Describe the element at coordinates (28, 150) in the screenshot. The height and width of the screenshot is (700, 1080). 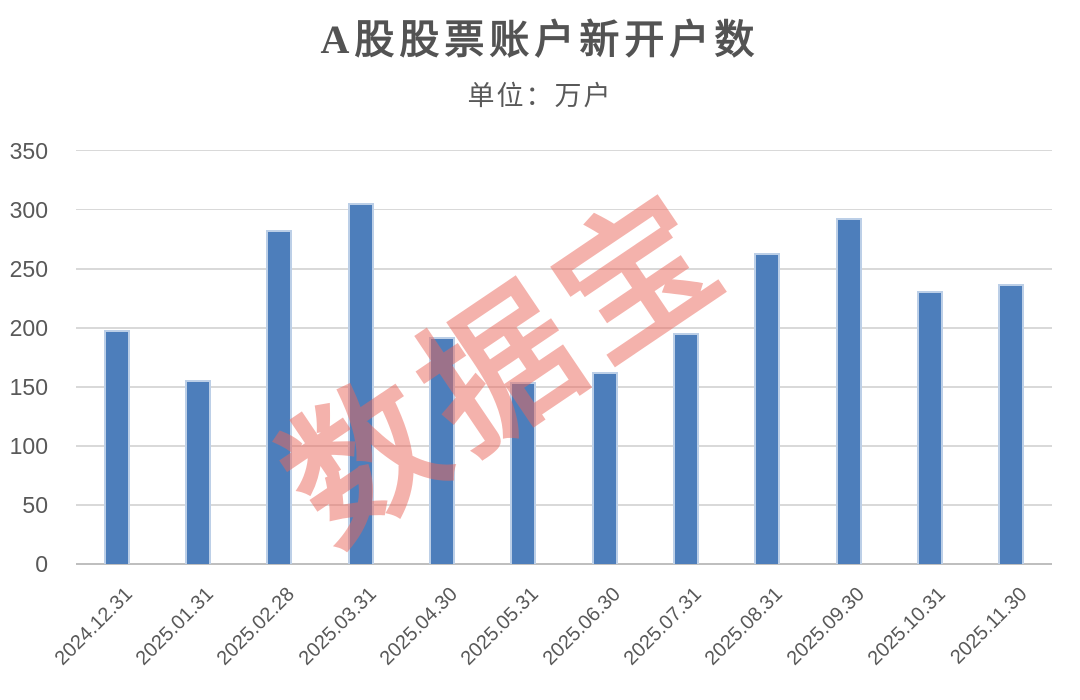
I see `y-axis-tick-label: 350` at that location.